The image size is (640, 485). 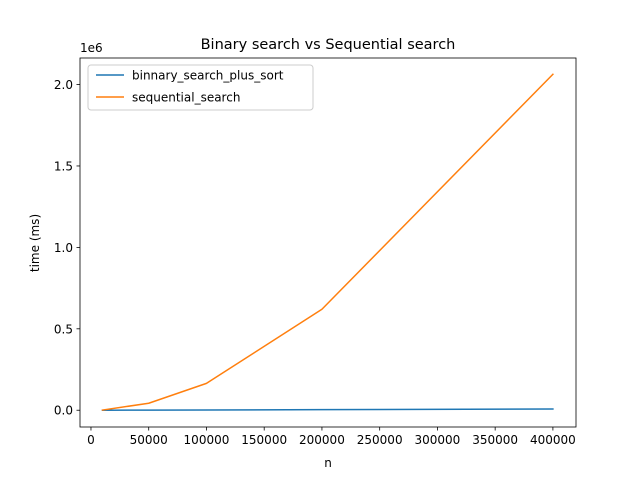 What do you see at coordinates (63, 85) in the screenshot?
I see `y-tick-label: 2.0` at bounding box center [63, 85].